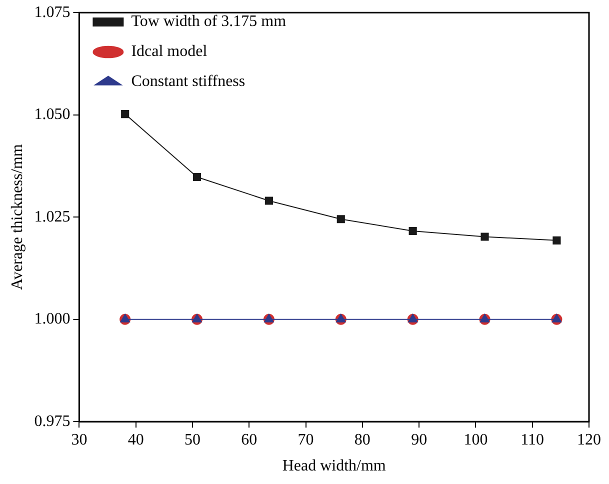  What do you see at coordinates (52, 421) in the screenshot?
I see `y-tick-label: 0.975` at bounding box center [52, 421].